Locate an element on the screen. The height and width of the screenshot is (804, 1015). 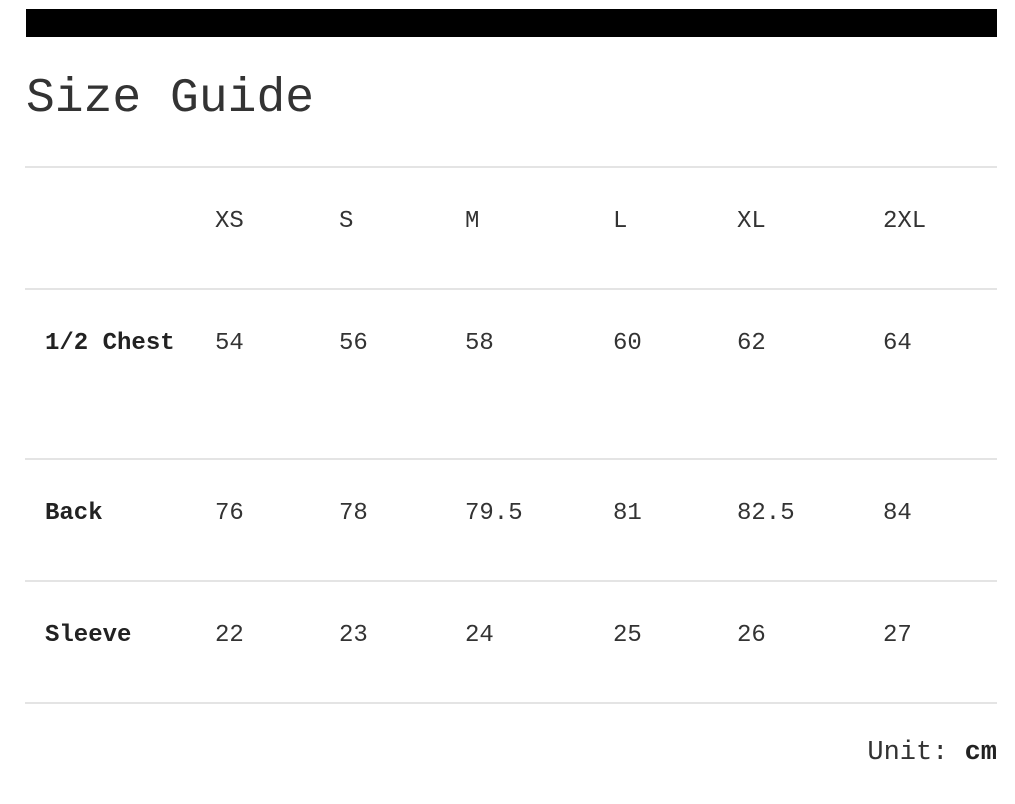
row-label: 1/2 Chest is located at coordinates (110, 343).